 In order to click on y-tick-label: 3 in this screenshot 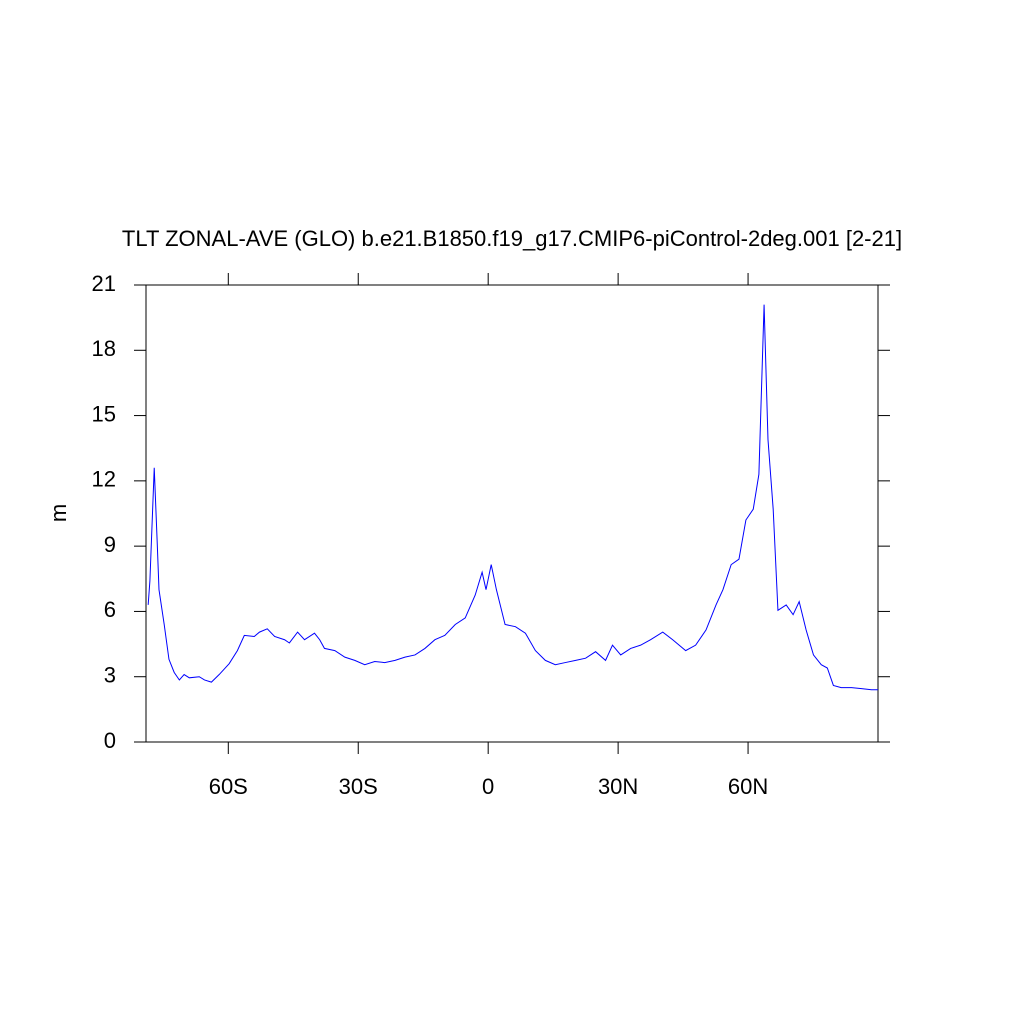, I will do `click(110, 675)`.